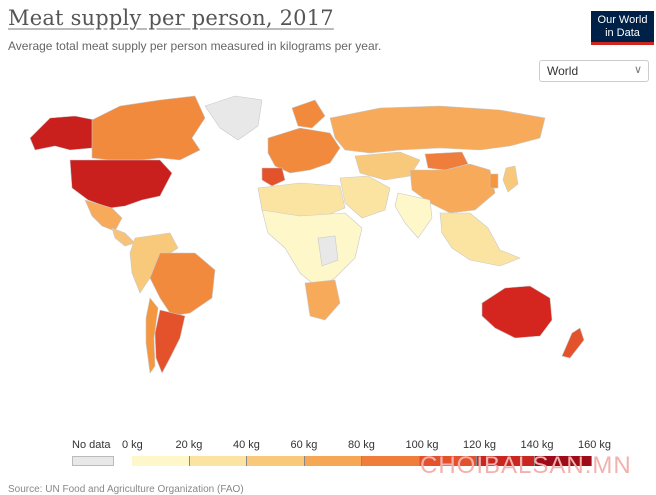 This screenshot has width=656, height=495. What do you see at coordinates (273, 177) in the screenshot?
I see `country-spain` at bounding box center [273, 177].